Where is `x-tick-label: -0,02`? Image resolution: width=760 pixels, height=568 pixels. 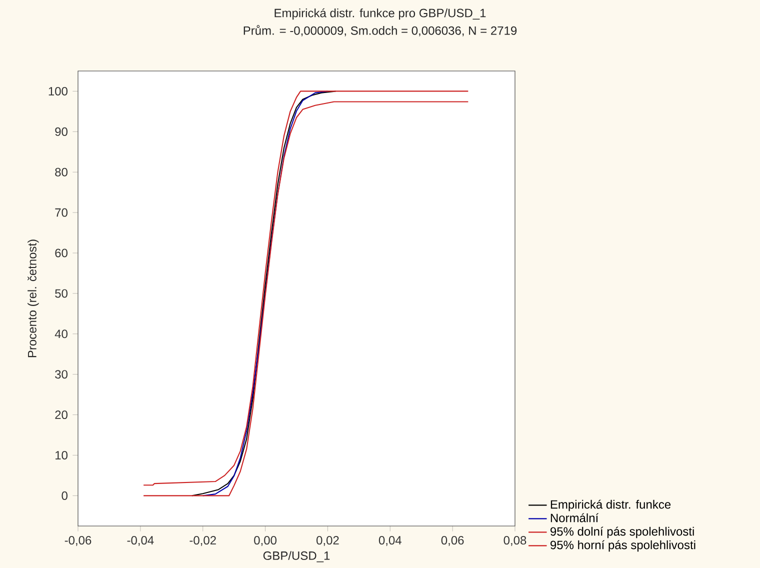 x-tick-label: -0,02 is located at coordinates (203, 541).